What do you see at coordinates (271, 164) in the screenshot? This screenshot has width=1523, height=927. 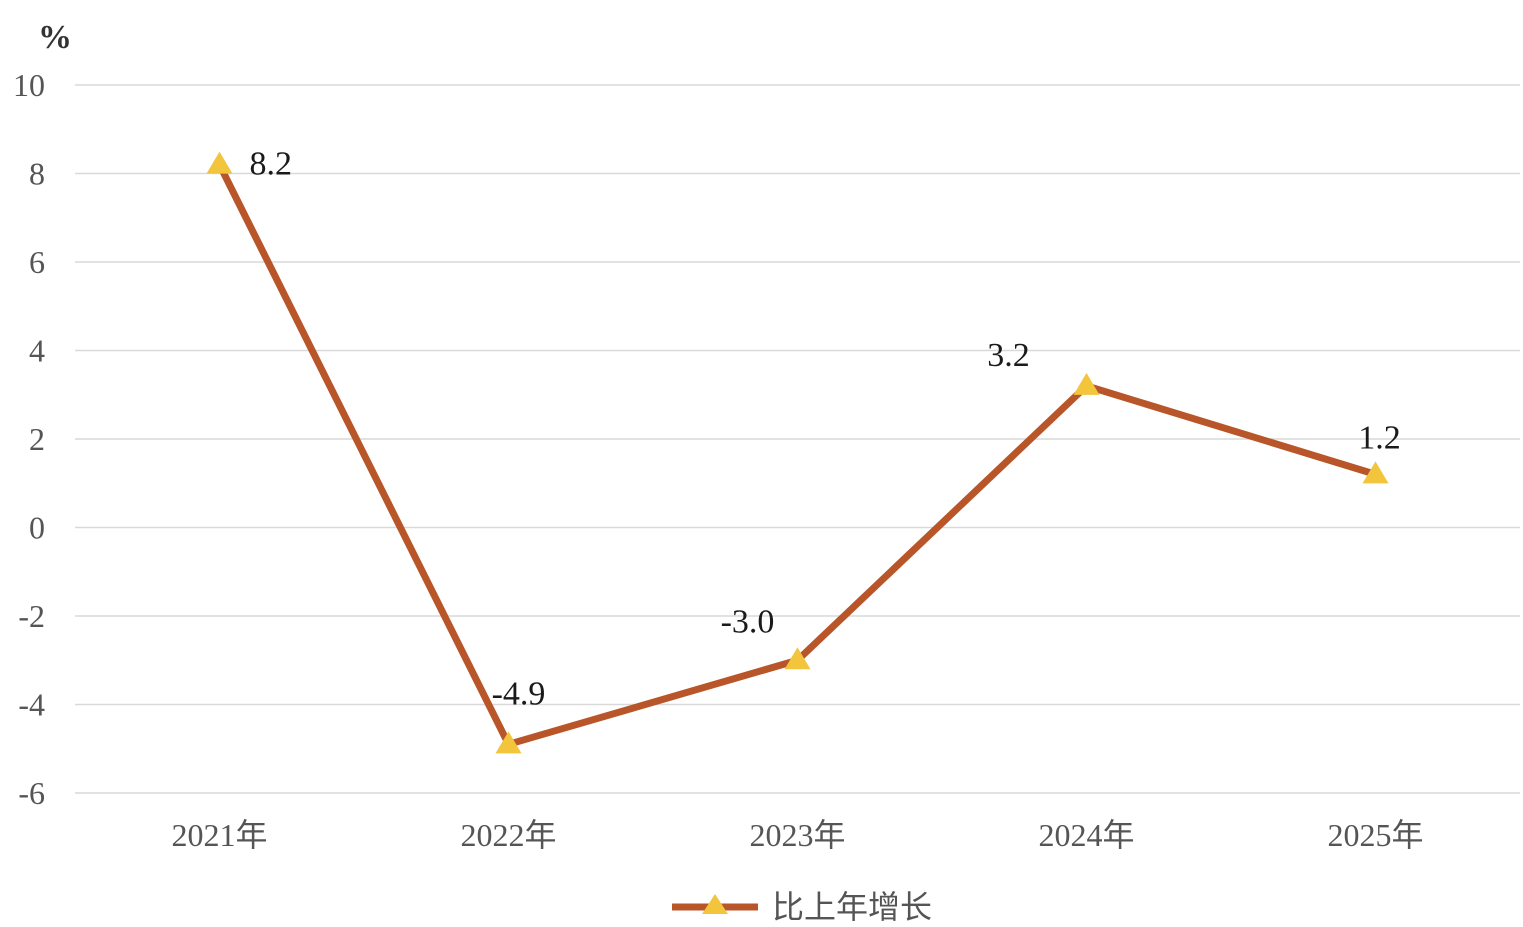 I see `data-label: 8.2` at bounding box center [271, 164].